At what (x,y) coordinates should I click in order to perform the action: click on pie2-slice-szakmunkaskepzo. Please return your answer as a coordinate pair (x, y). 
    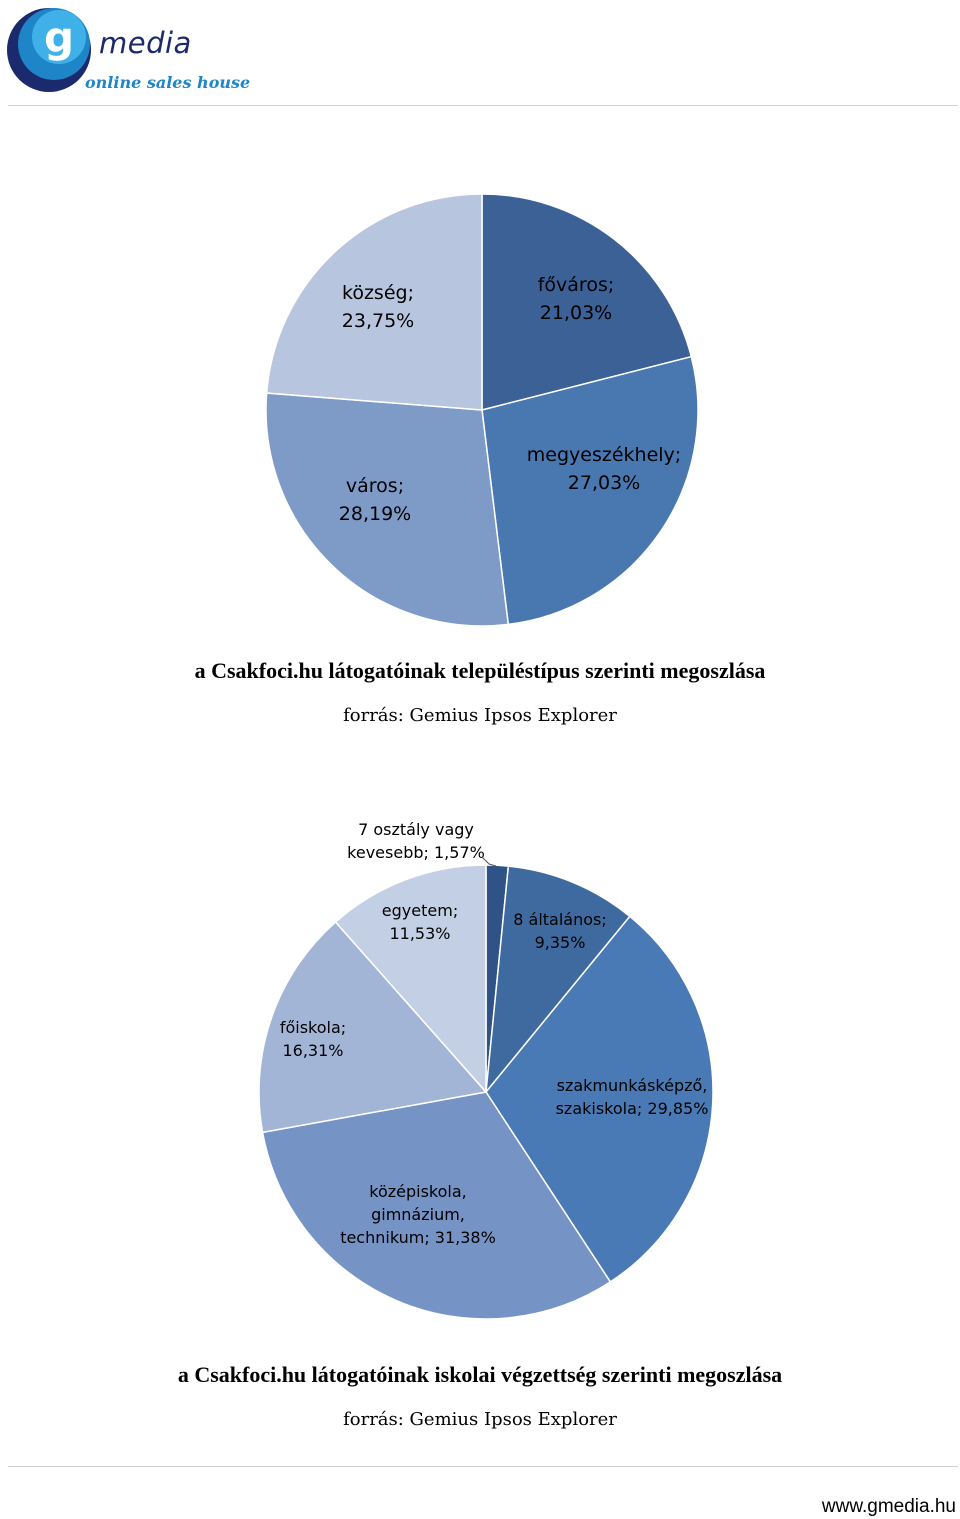
    Looking at the image, I should click on (599, 1099).